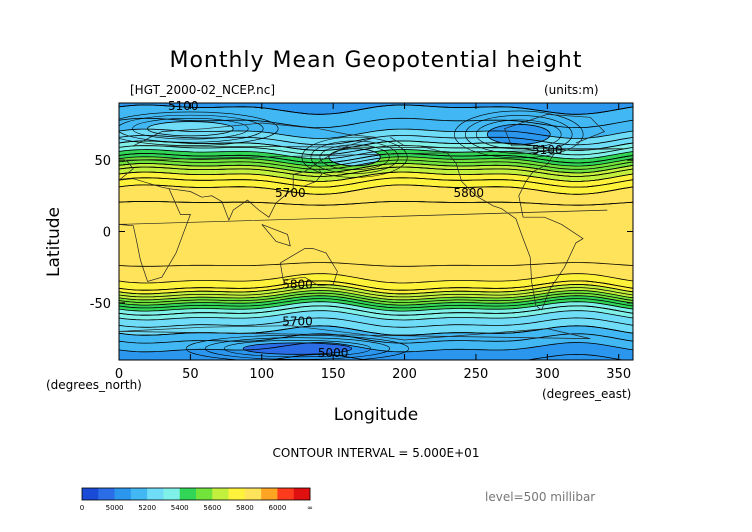 The height and width of the screenshot is (532, 752). I want to click on x-axis-title: Longitude, so click(376, 415).